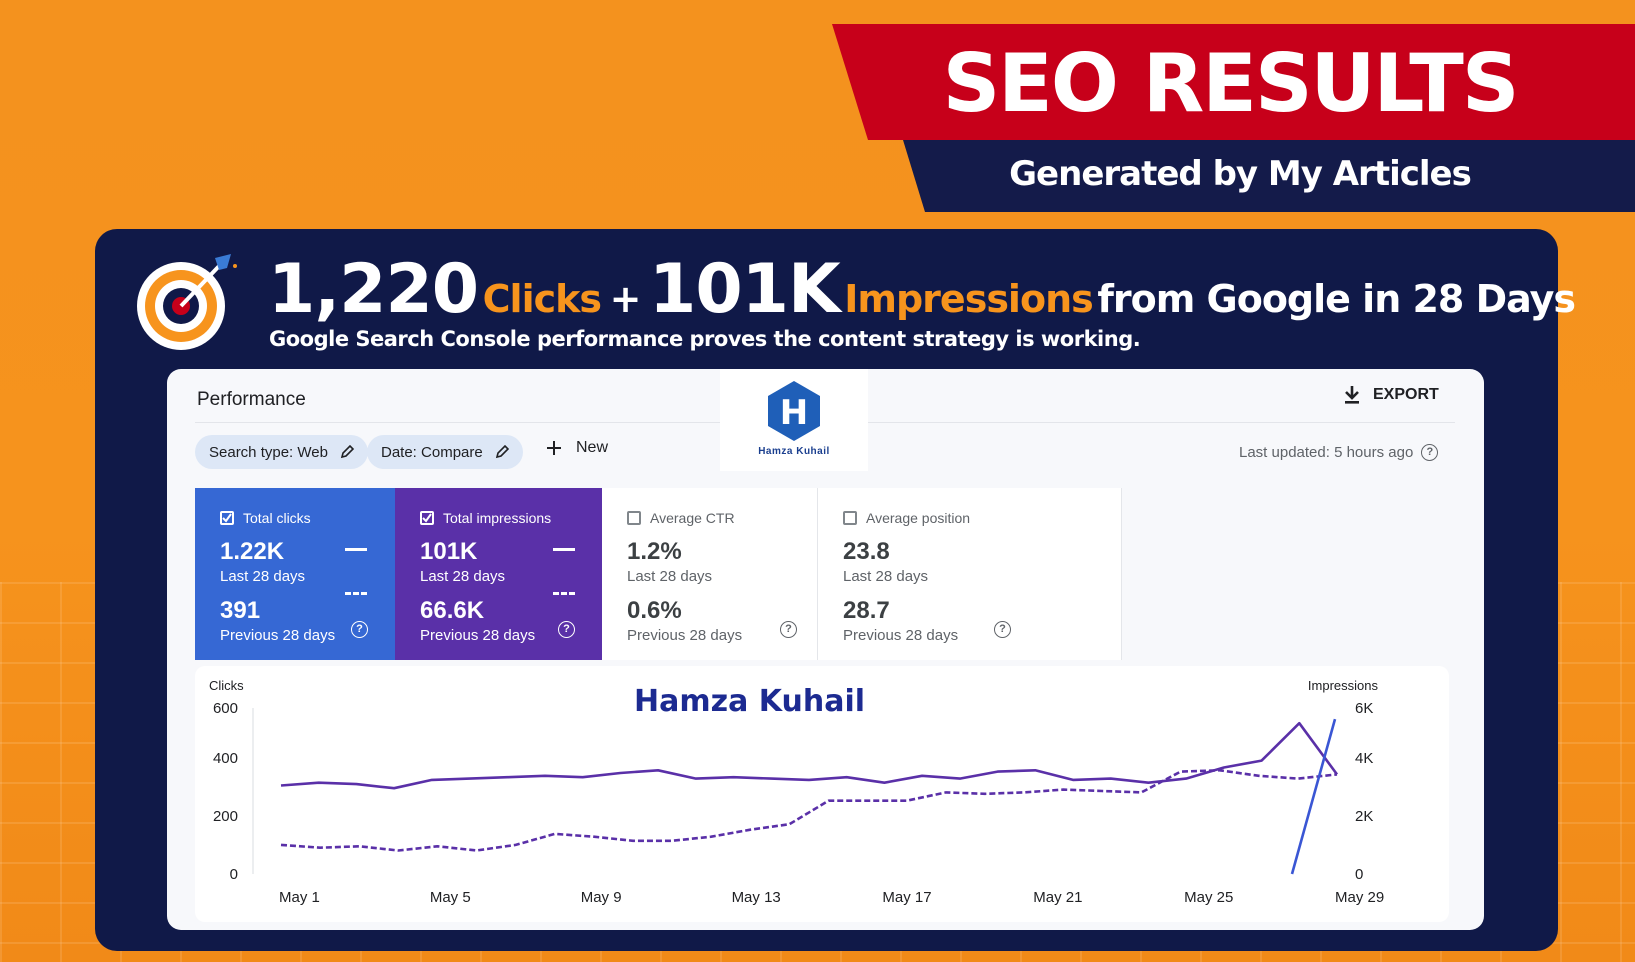 Image resolution: width=1635 pixels, height=962 pixels. Describe the element at coordinates (1364, 816) in the screenshot. I see `right-tick-label: 2K` at that location.